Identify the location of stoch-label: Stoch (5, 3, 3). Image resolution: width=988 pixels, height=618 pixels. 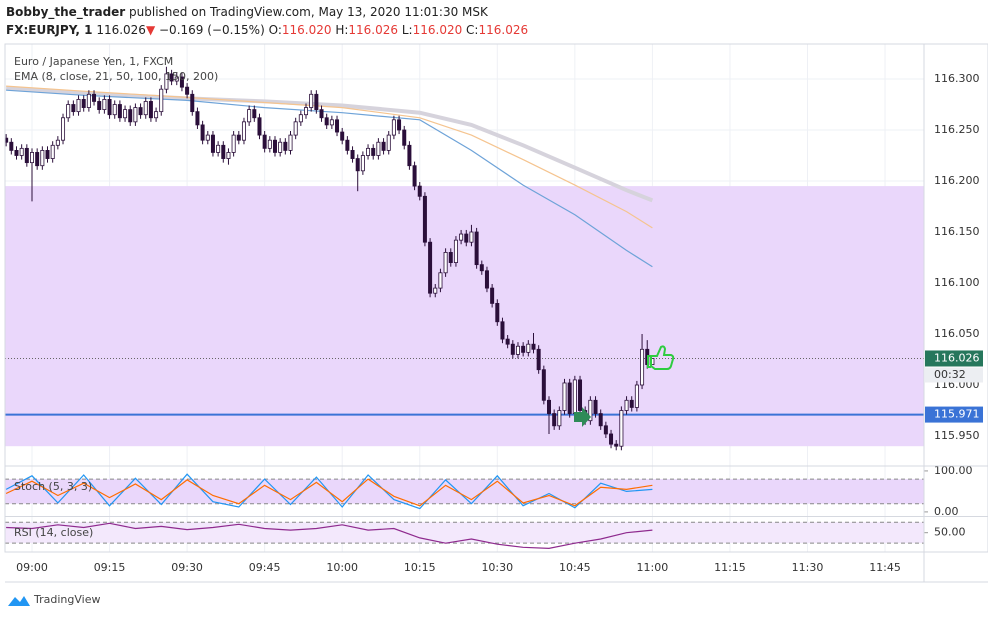
(53, 486).